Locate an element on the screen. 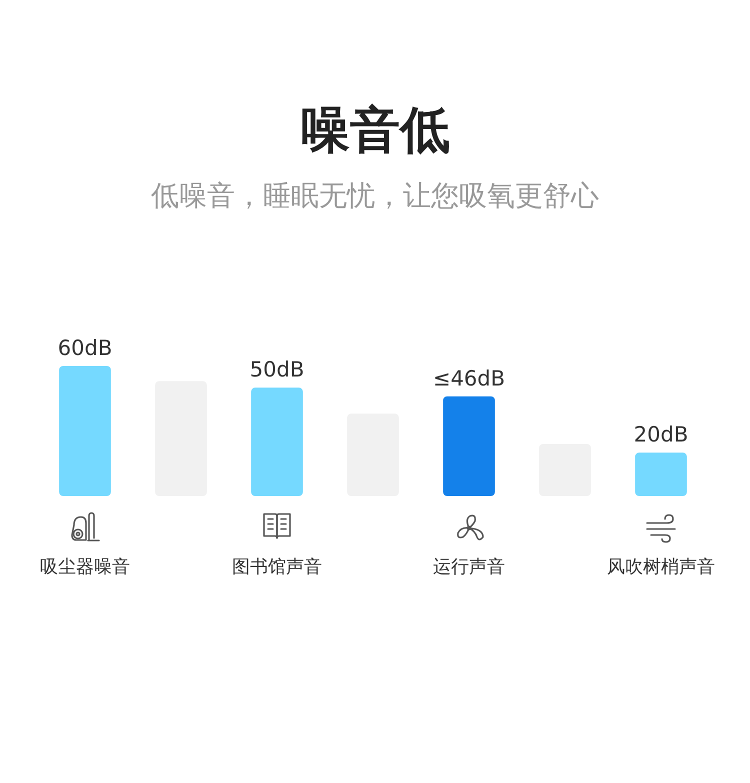 This screenshot has height=783, width=750. data-label: ≤46dB is located at coordinates (469, 378).